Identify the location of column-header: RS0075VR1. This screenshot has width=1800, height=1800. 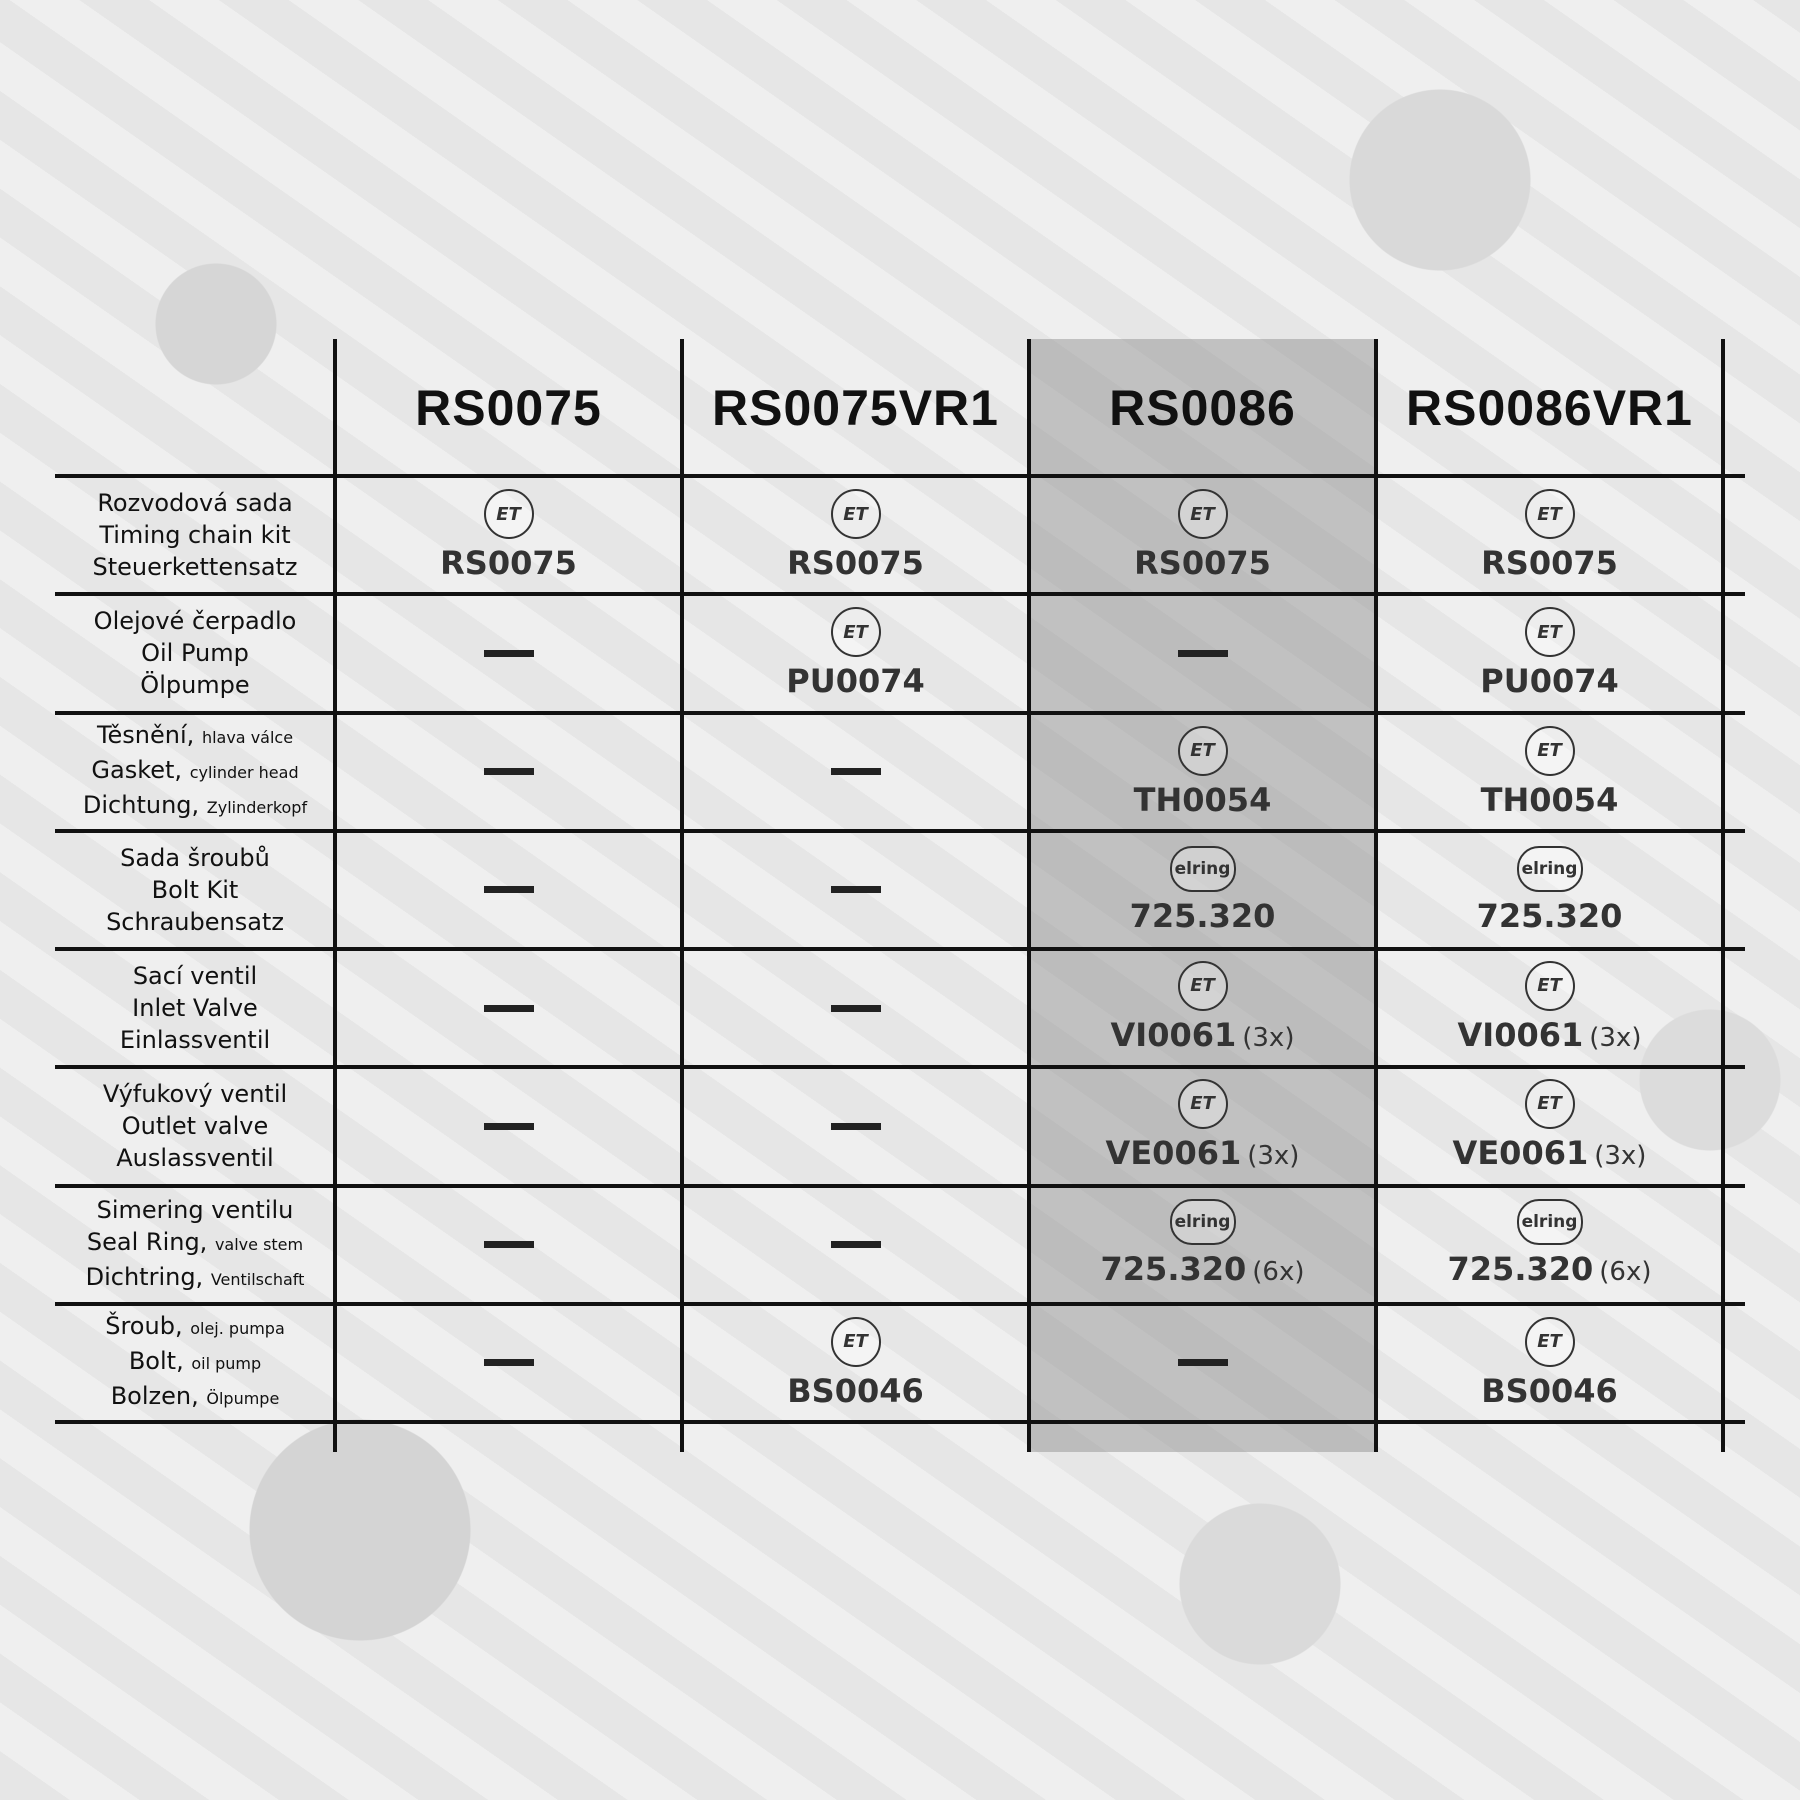
(855, 407).